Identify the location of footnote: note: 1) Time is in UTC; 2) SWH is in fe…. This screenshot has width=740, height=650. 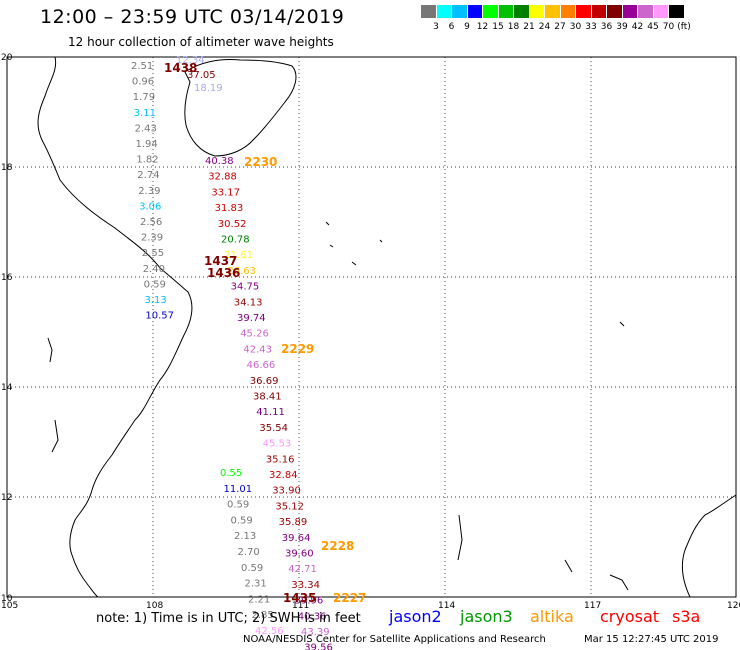
(228, 618).